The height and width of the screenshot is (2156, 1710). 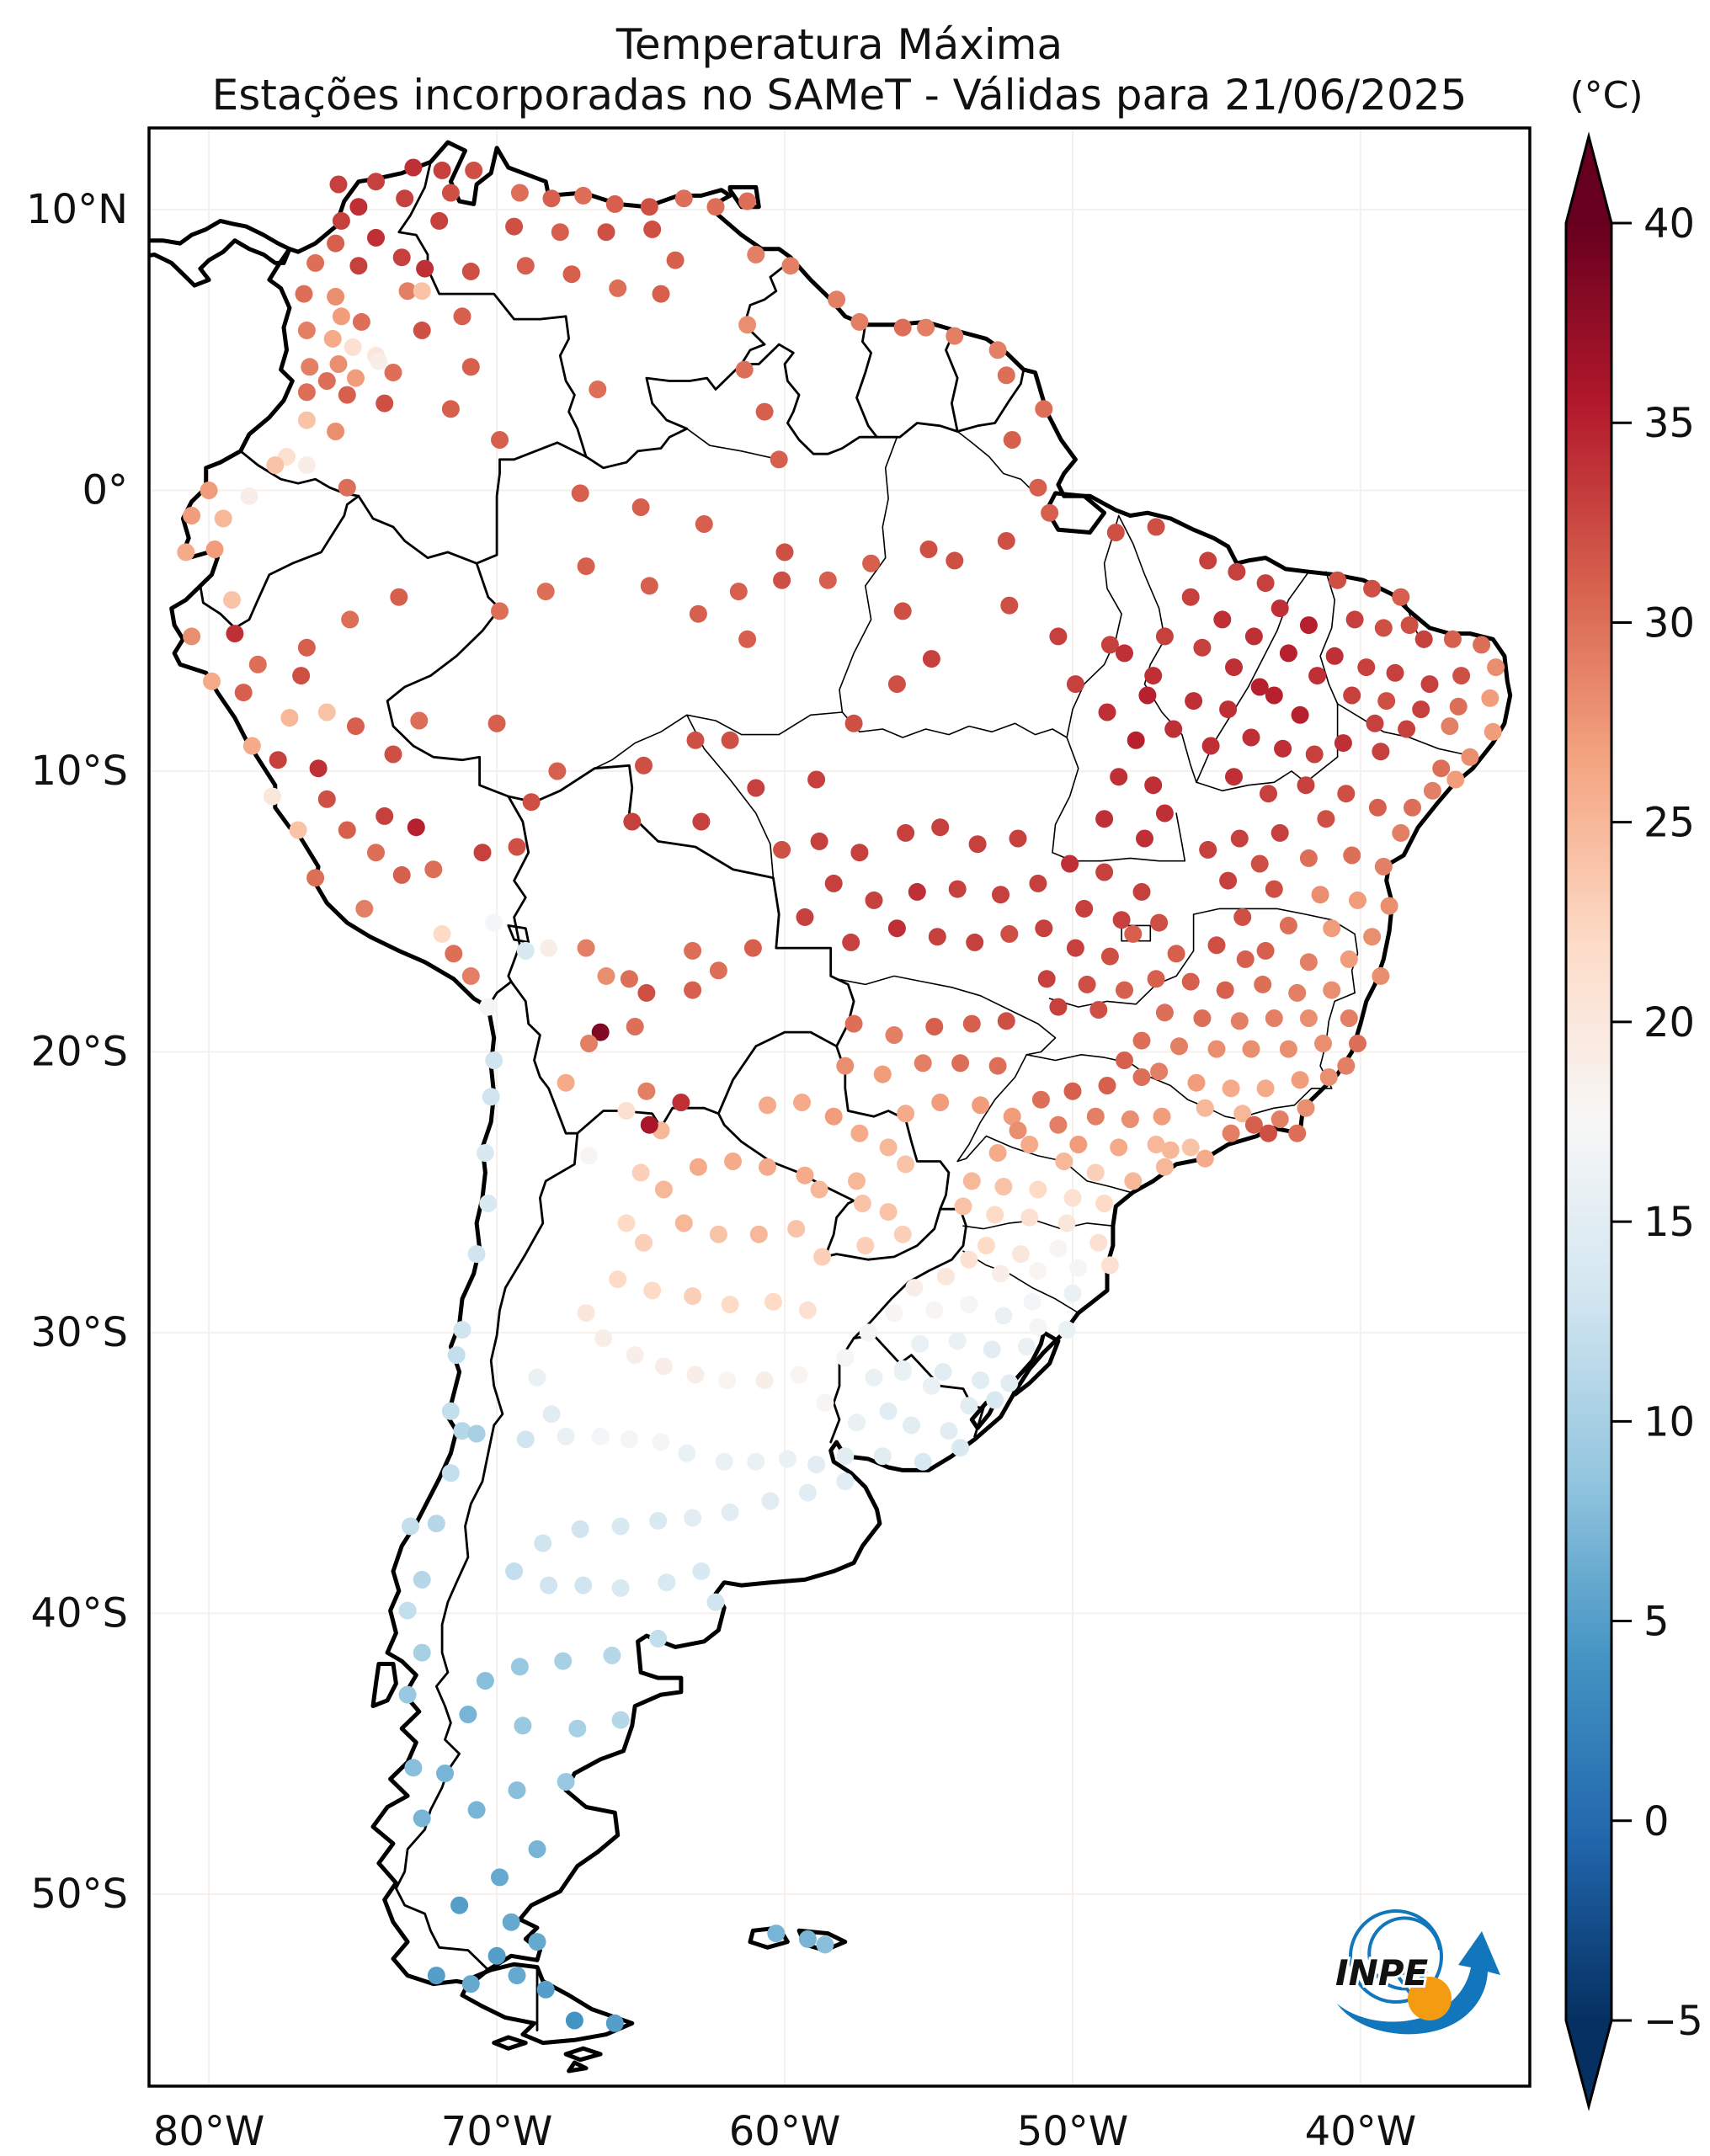 What do you see at coordinates (1606, 95) in the screenshot?
I see `colorbar-unit-label: (°C)` at bounding box center [1606, 95].